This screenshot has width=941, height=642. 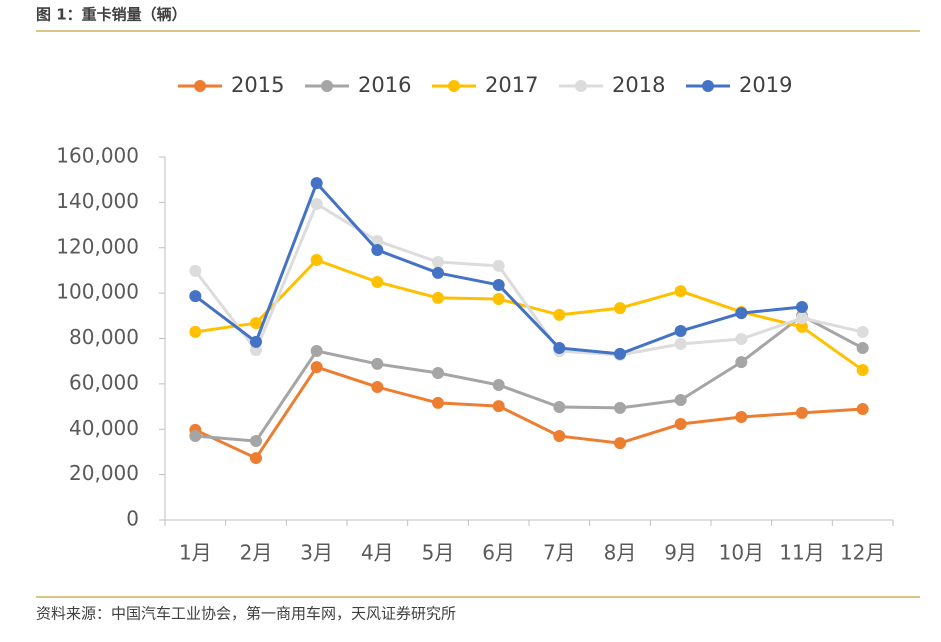 I want to click on x-tick-label: 2月, so click(x=256, y=553).